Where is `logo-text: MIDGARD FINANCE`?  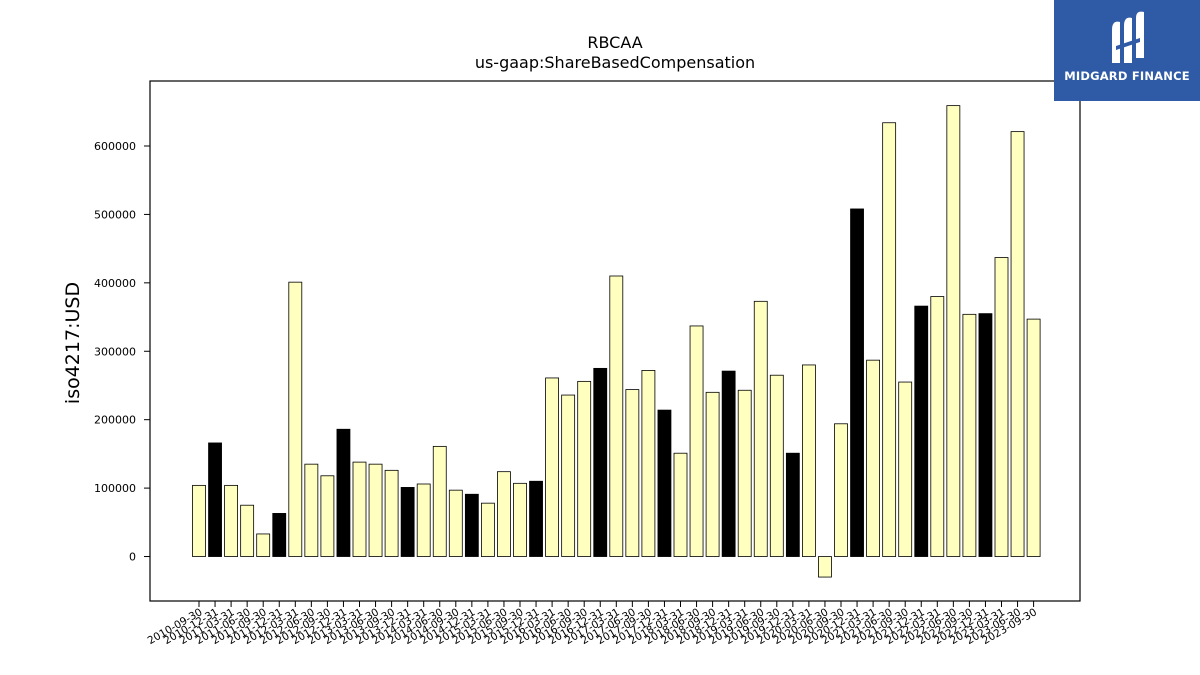 logo-text: MIDGARD FINANCE is located at coordinates (1127, 76).